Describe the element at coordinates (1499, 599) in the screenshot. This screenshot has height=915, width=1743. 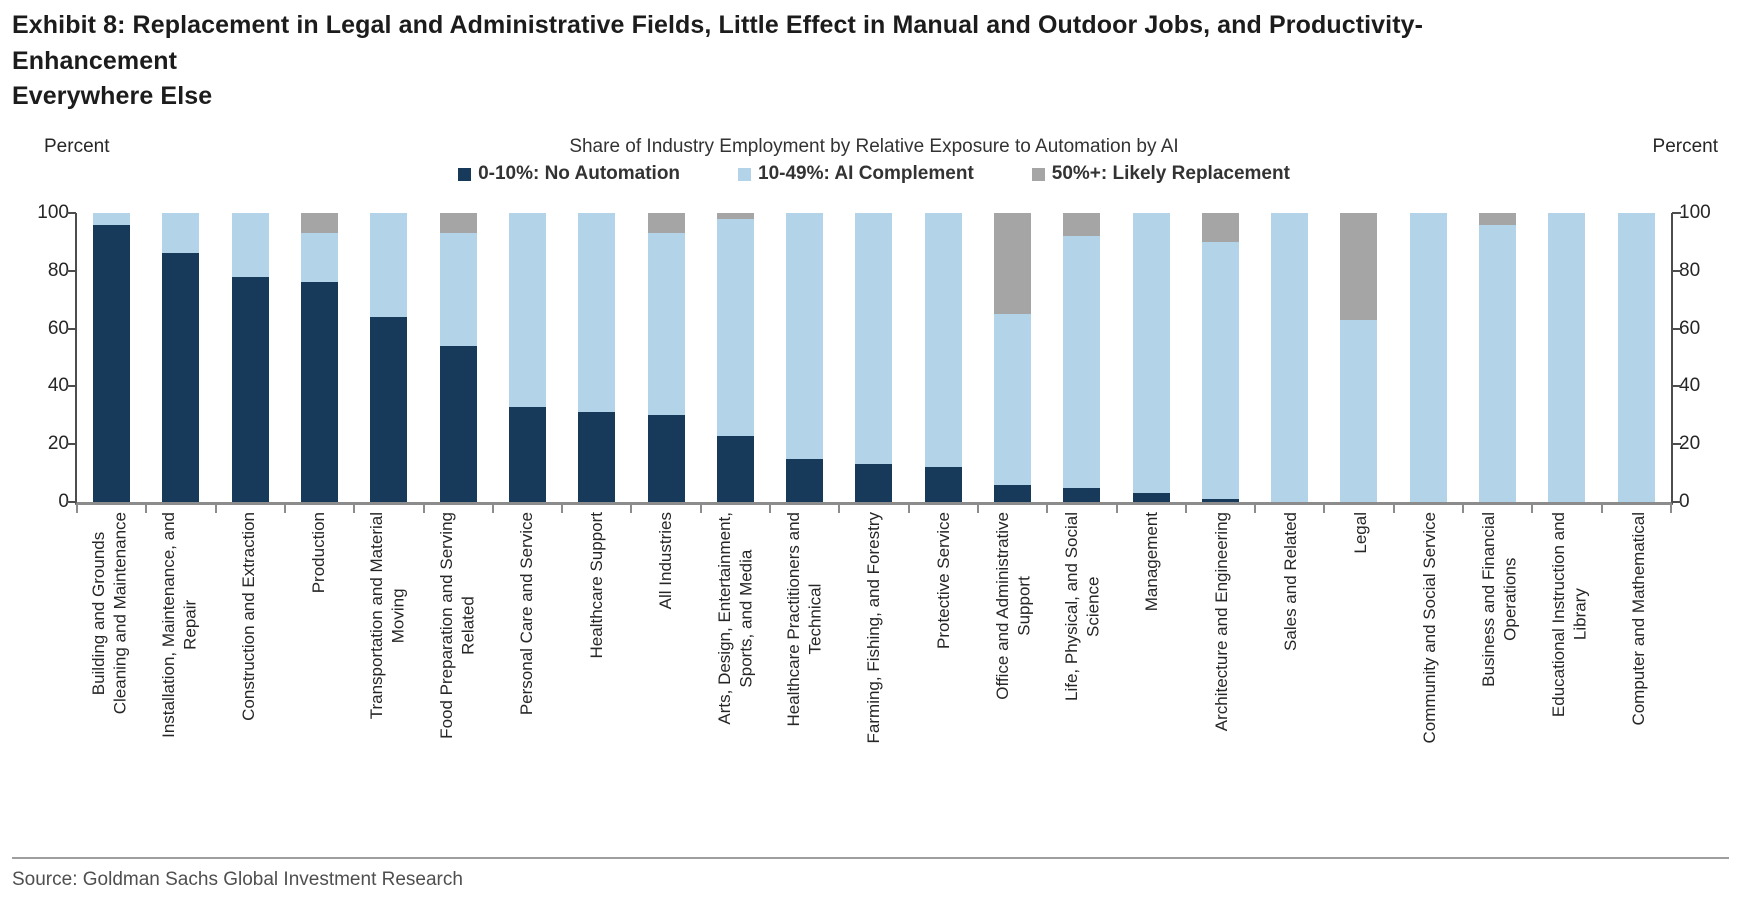
I see `x-axis-label-text: Business and Financial Operations` at that location.